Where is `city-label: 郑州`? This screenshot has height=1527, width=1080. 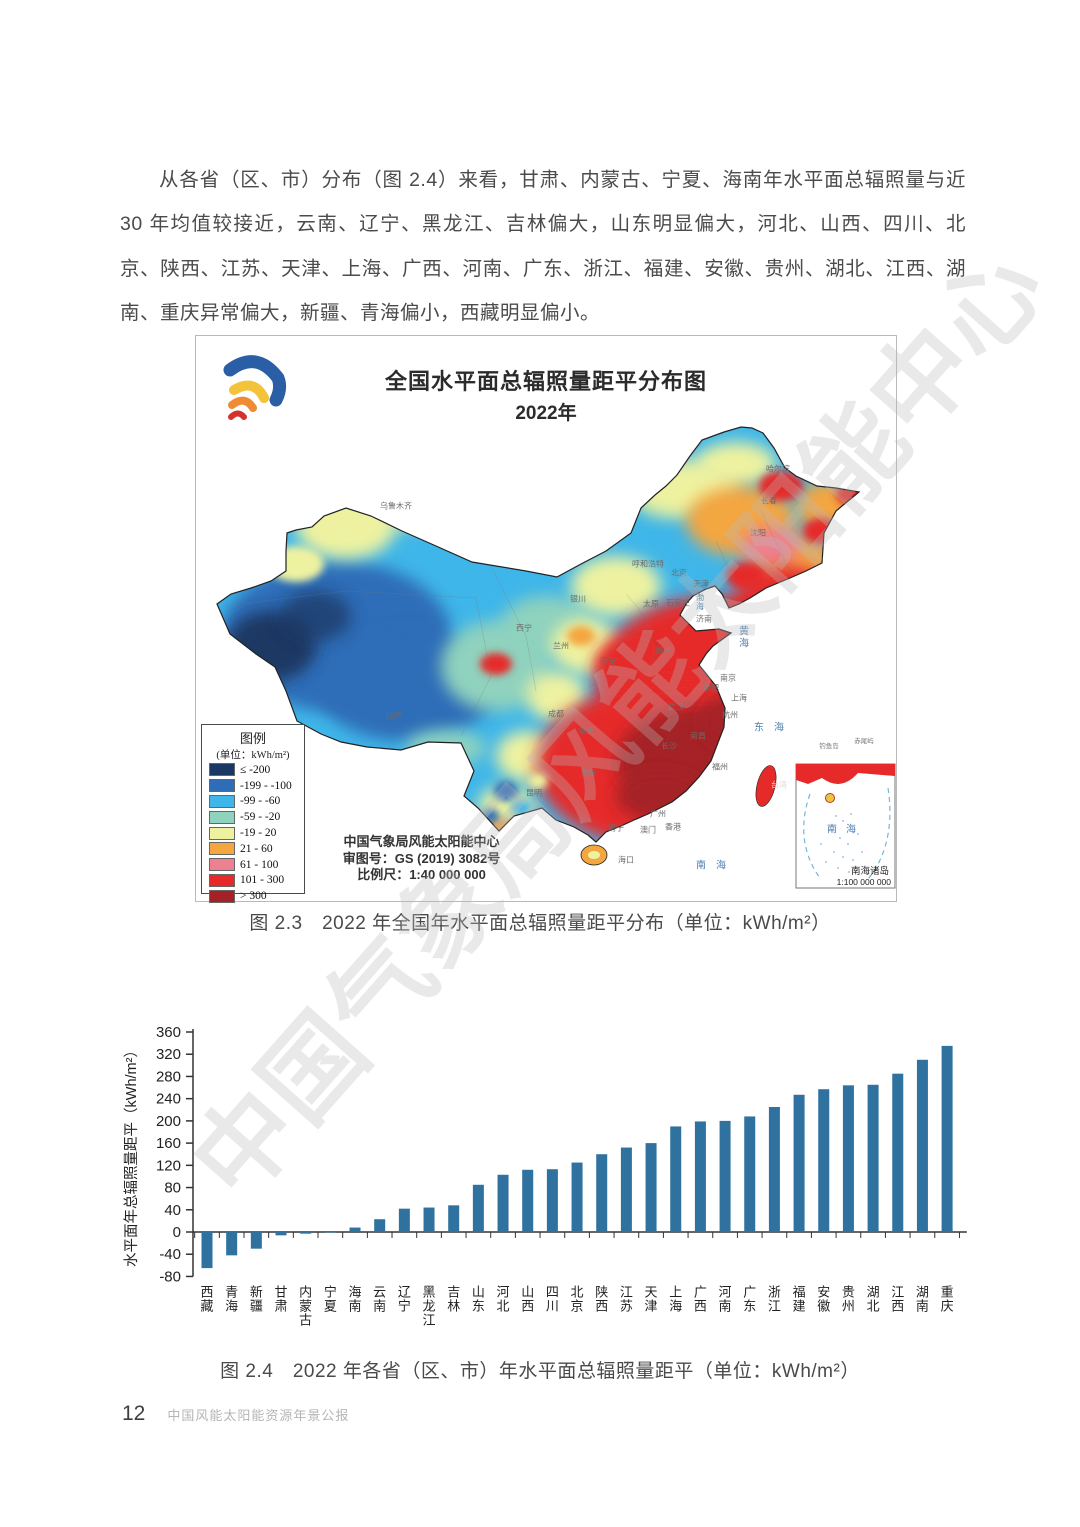 city-label: 郑州 is located at coordinates (663, 651).